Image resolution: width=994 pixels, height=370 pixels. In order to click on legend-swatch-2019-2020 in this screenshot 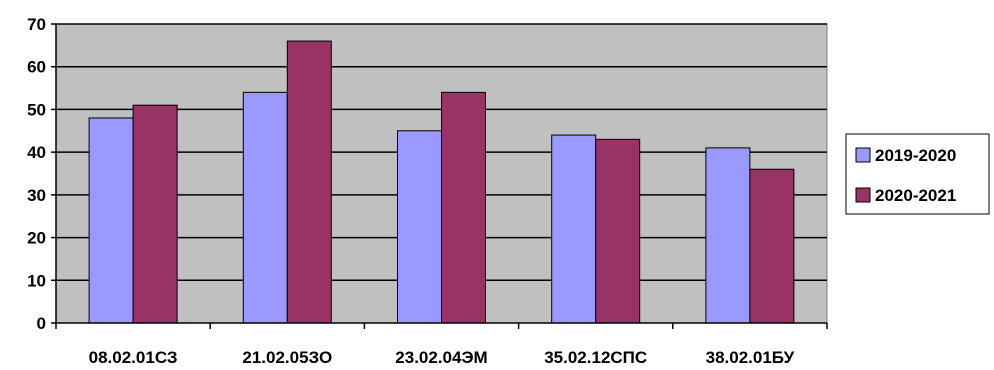, I will do `click(863, 155)`.